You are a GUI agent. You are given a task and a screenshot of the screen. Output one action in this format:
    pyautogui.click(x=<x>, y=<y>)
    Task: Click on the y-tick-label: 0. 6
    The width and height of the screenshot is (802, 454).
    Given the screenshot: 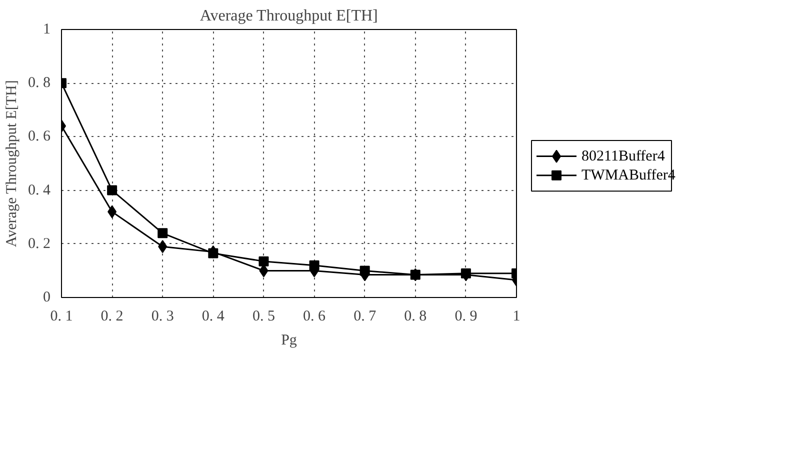 What is the action you would take?
    pyautogui.click(x=39, y=136)
    